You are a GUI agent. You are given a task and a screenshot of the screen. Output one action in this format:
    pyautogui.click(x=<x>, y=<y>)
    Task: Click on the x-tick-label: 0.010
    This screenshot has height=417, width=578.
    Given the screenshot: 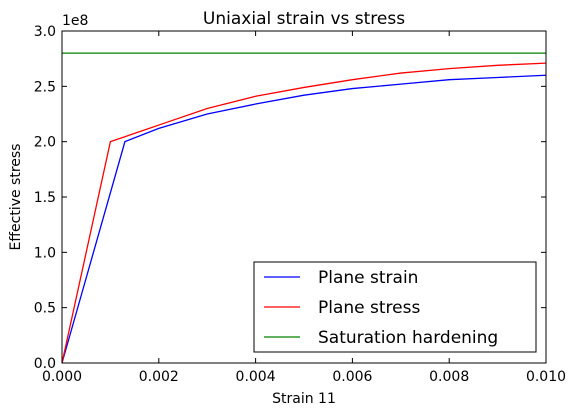 What is the action you would take?
    pyautogui.click(x=546, y=377)
    